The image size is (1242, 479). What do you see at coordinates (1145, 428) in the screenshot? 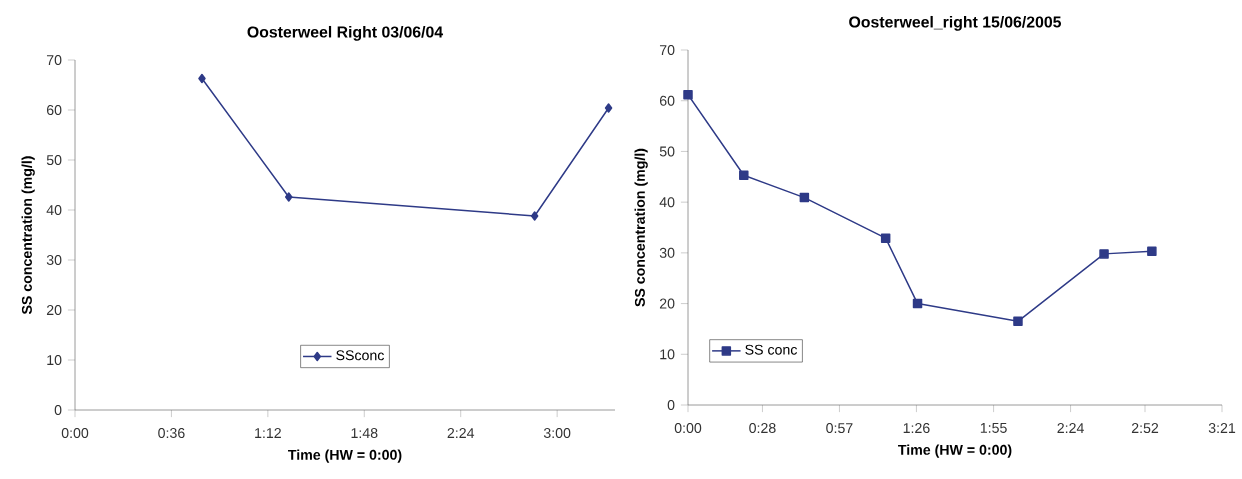
I see `x-tick-label: 2:52` at bounding box center [1145, 428].